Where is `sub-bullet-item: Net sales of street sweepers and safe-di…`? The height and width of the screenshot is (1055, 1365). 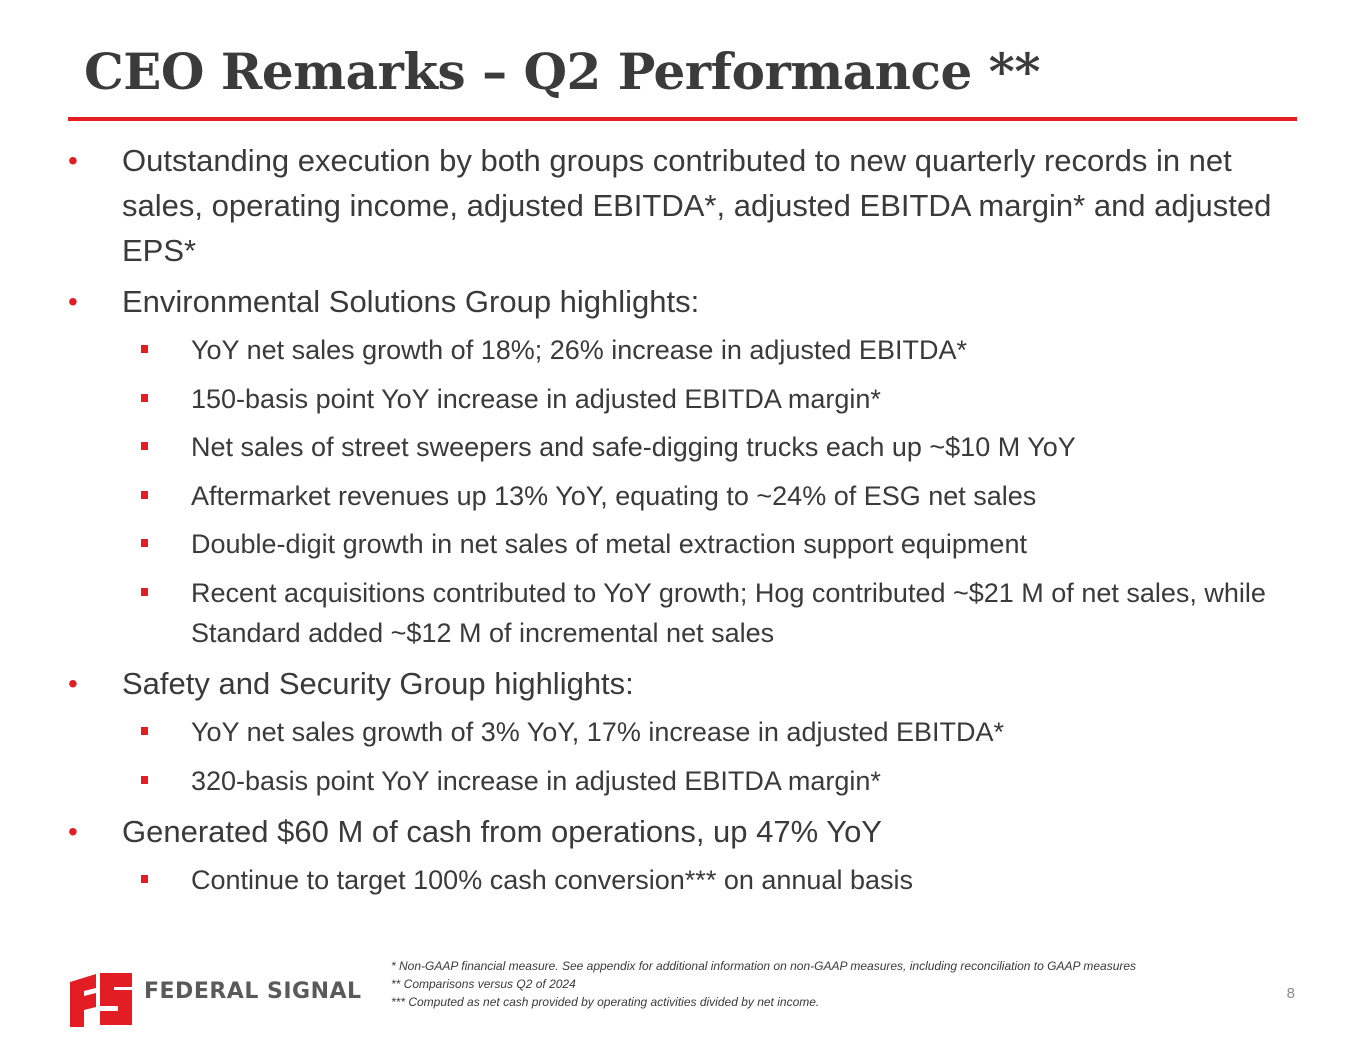
sub-bullet-item: Net sales of street sweepers and safe-di… is located at coordinates (683, 447).